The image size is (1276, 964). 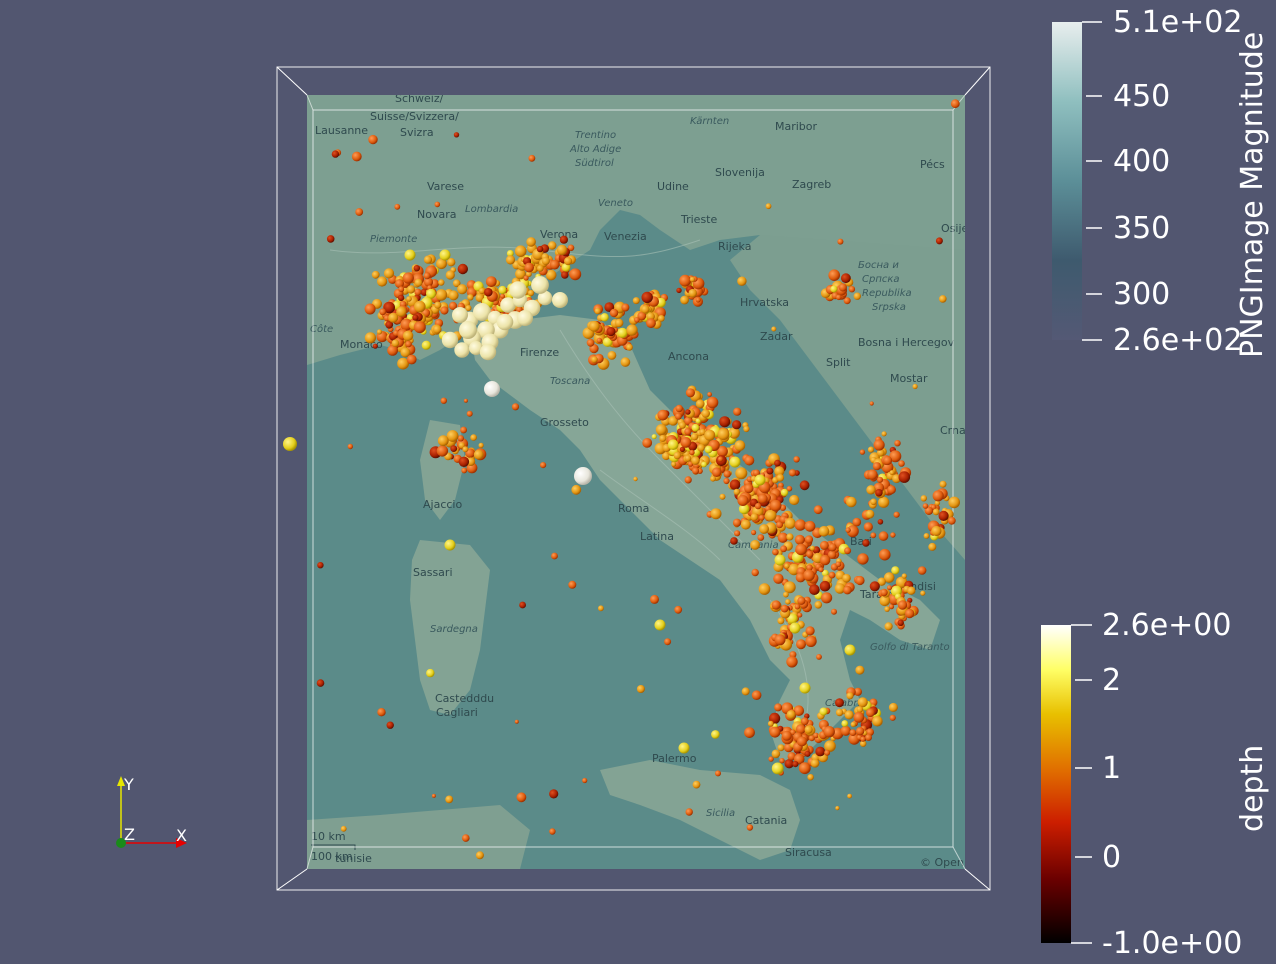 What do you see at coordinates (1177, 340) in the screenshot?
I see `image-magnitude-tick-min: 2.6e+02` at bounding box center [1177, 340].